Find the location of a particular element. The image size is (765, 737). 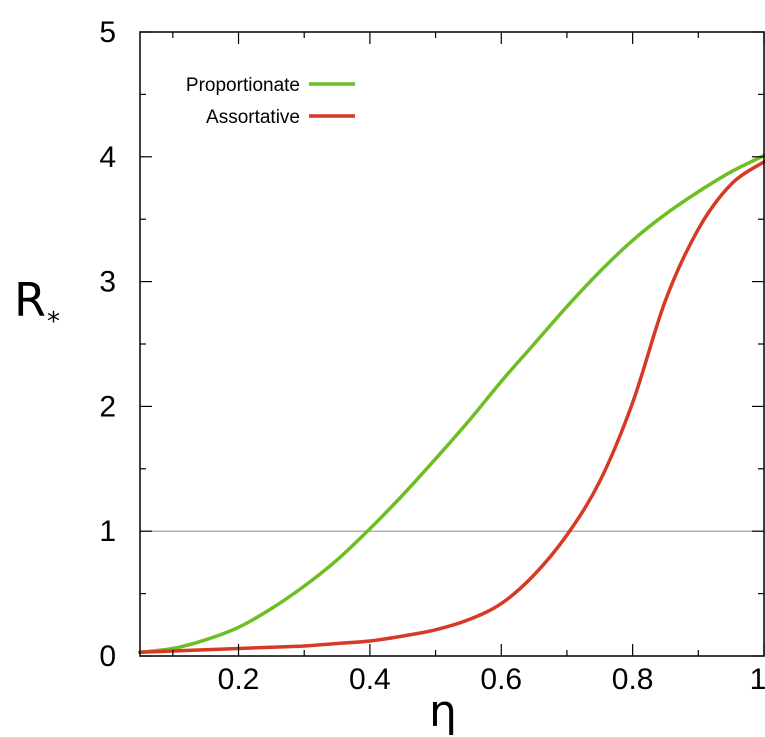

legend-label-assortative: Assortative is located at coordinates (253, 117).